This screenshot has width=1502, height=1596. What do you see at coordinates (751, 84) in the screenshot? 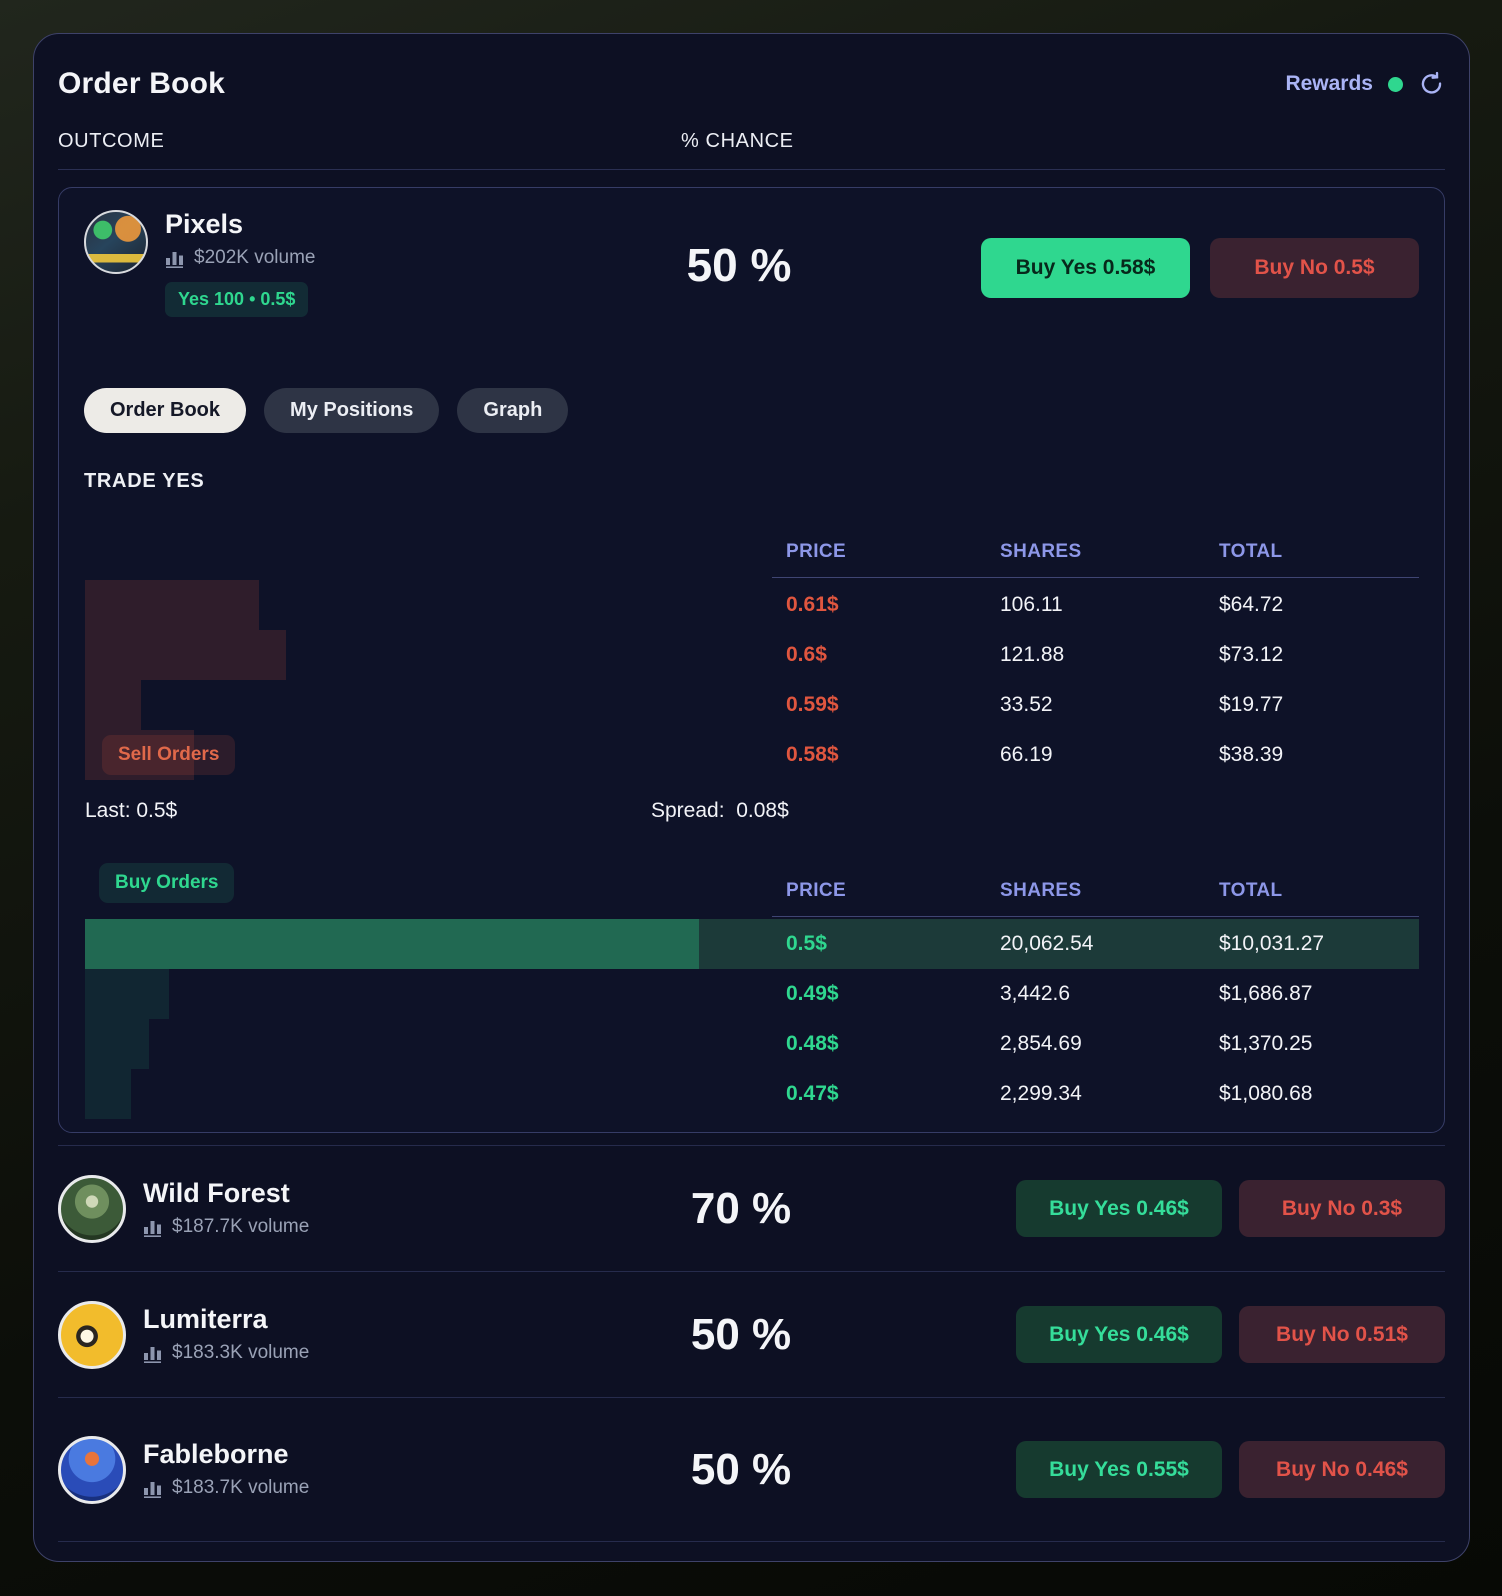
I see `card-header: Order Book Rewards` at bounding box center [751, 84].